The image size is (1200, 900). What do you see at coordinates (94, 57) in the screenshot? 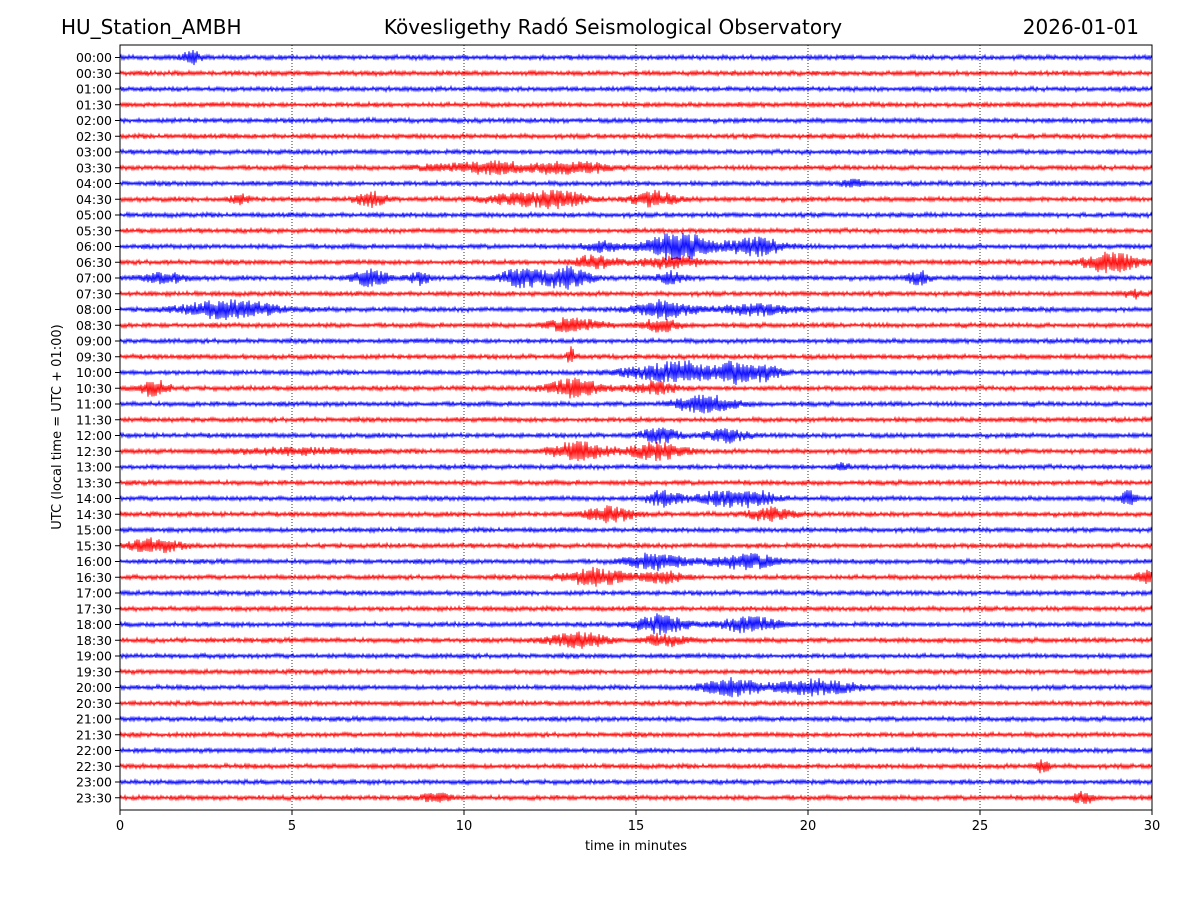
I see `y-tick-label: 00:00` at bounding box center [94, 57].